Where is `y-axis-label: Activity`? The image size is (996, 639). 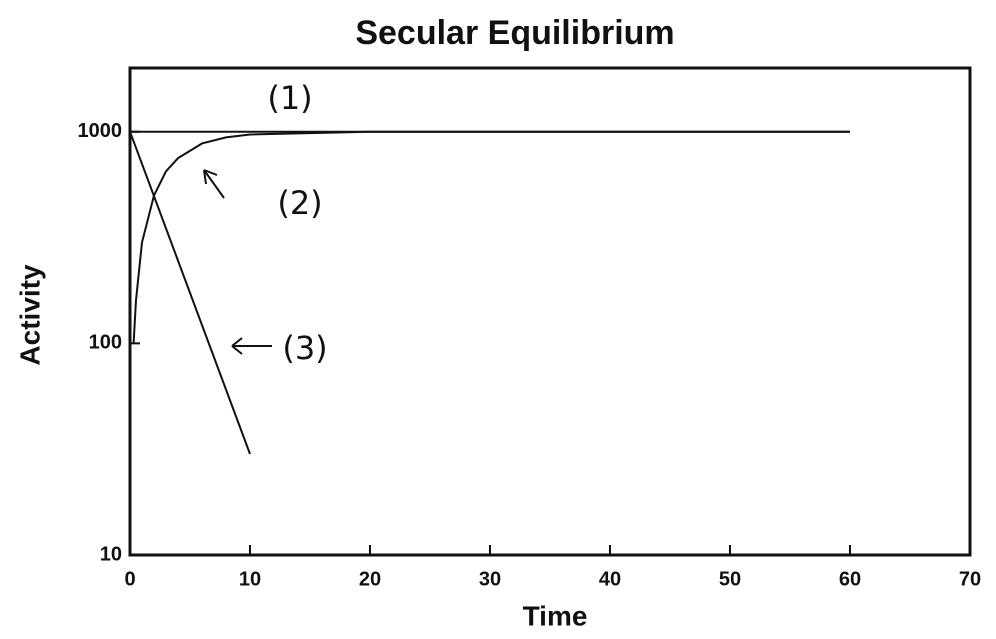 y-axis-label: Activity is located at coordinates (29, 315).